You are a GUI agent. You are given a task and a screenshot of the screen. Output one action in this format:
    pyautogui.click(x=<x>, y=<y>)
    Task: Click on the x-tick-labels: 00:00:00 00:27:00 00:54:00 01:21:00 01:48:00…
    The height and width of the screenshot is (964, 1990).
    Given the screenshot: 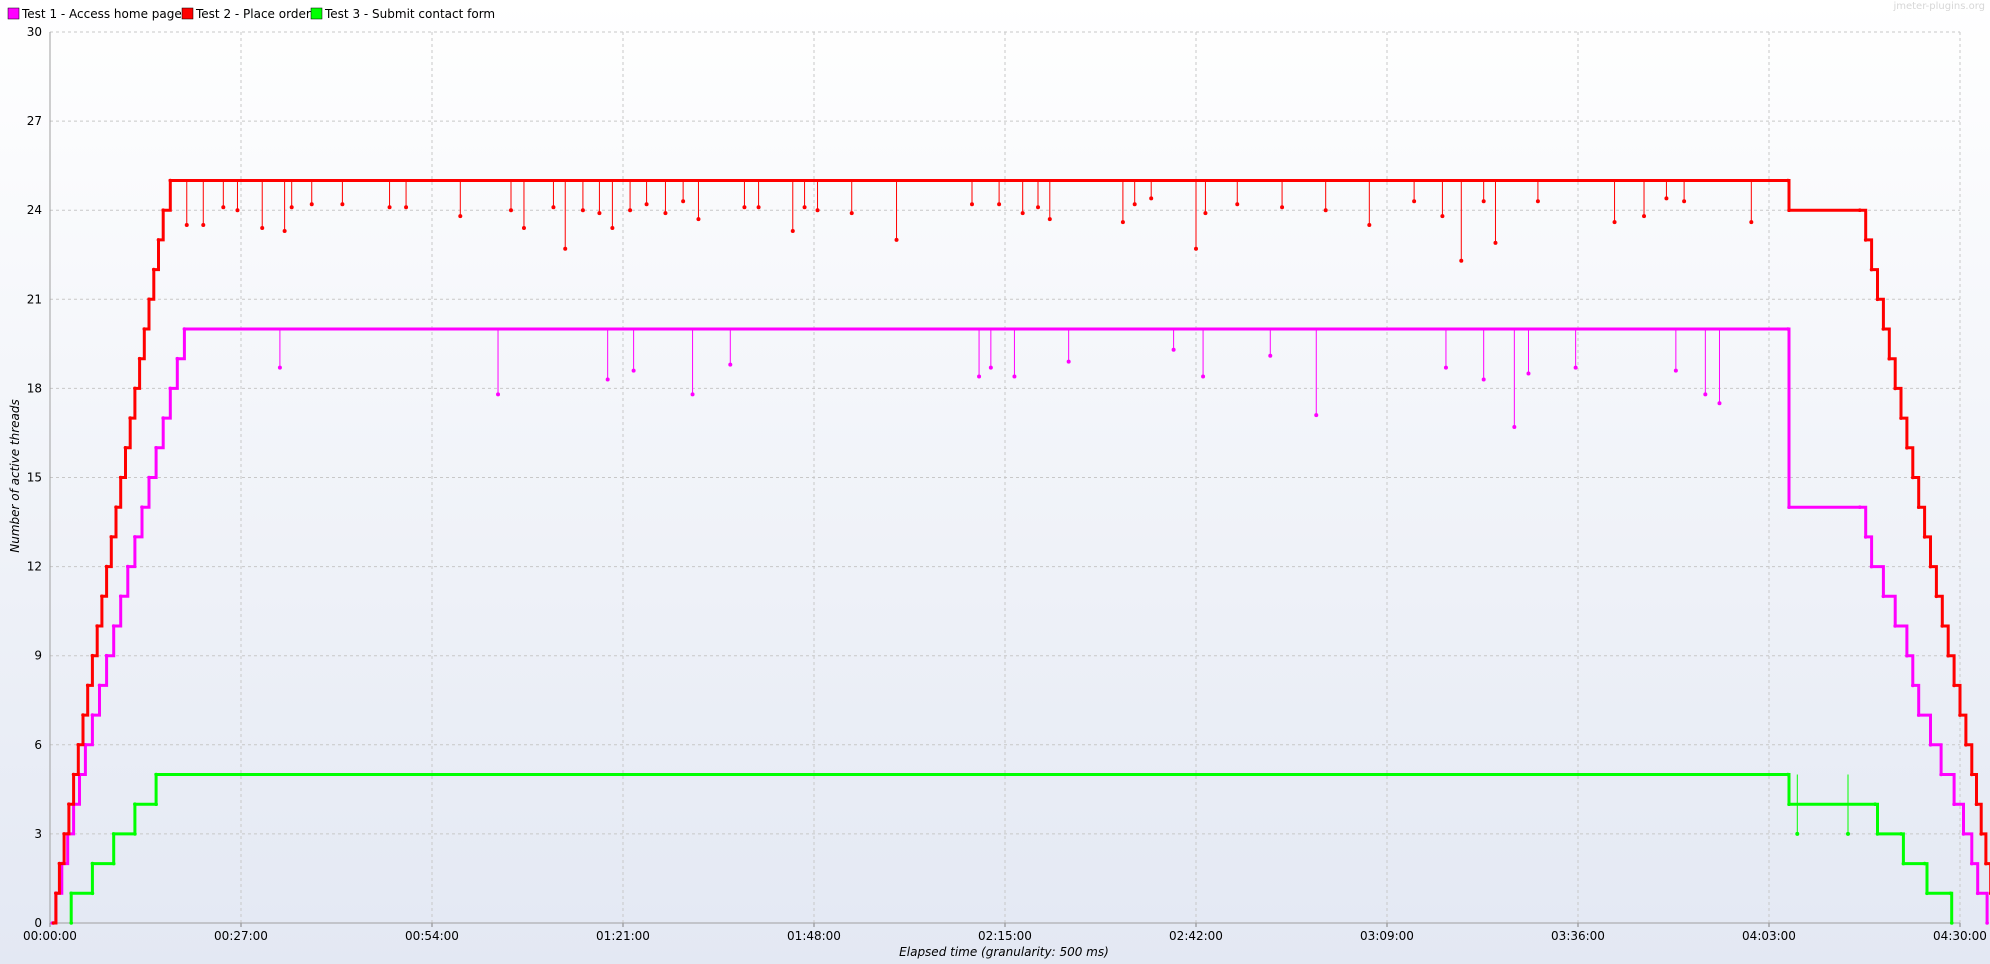 What is the action you would take?
    pyautogui.click(x=1005, y=936)
    